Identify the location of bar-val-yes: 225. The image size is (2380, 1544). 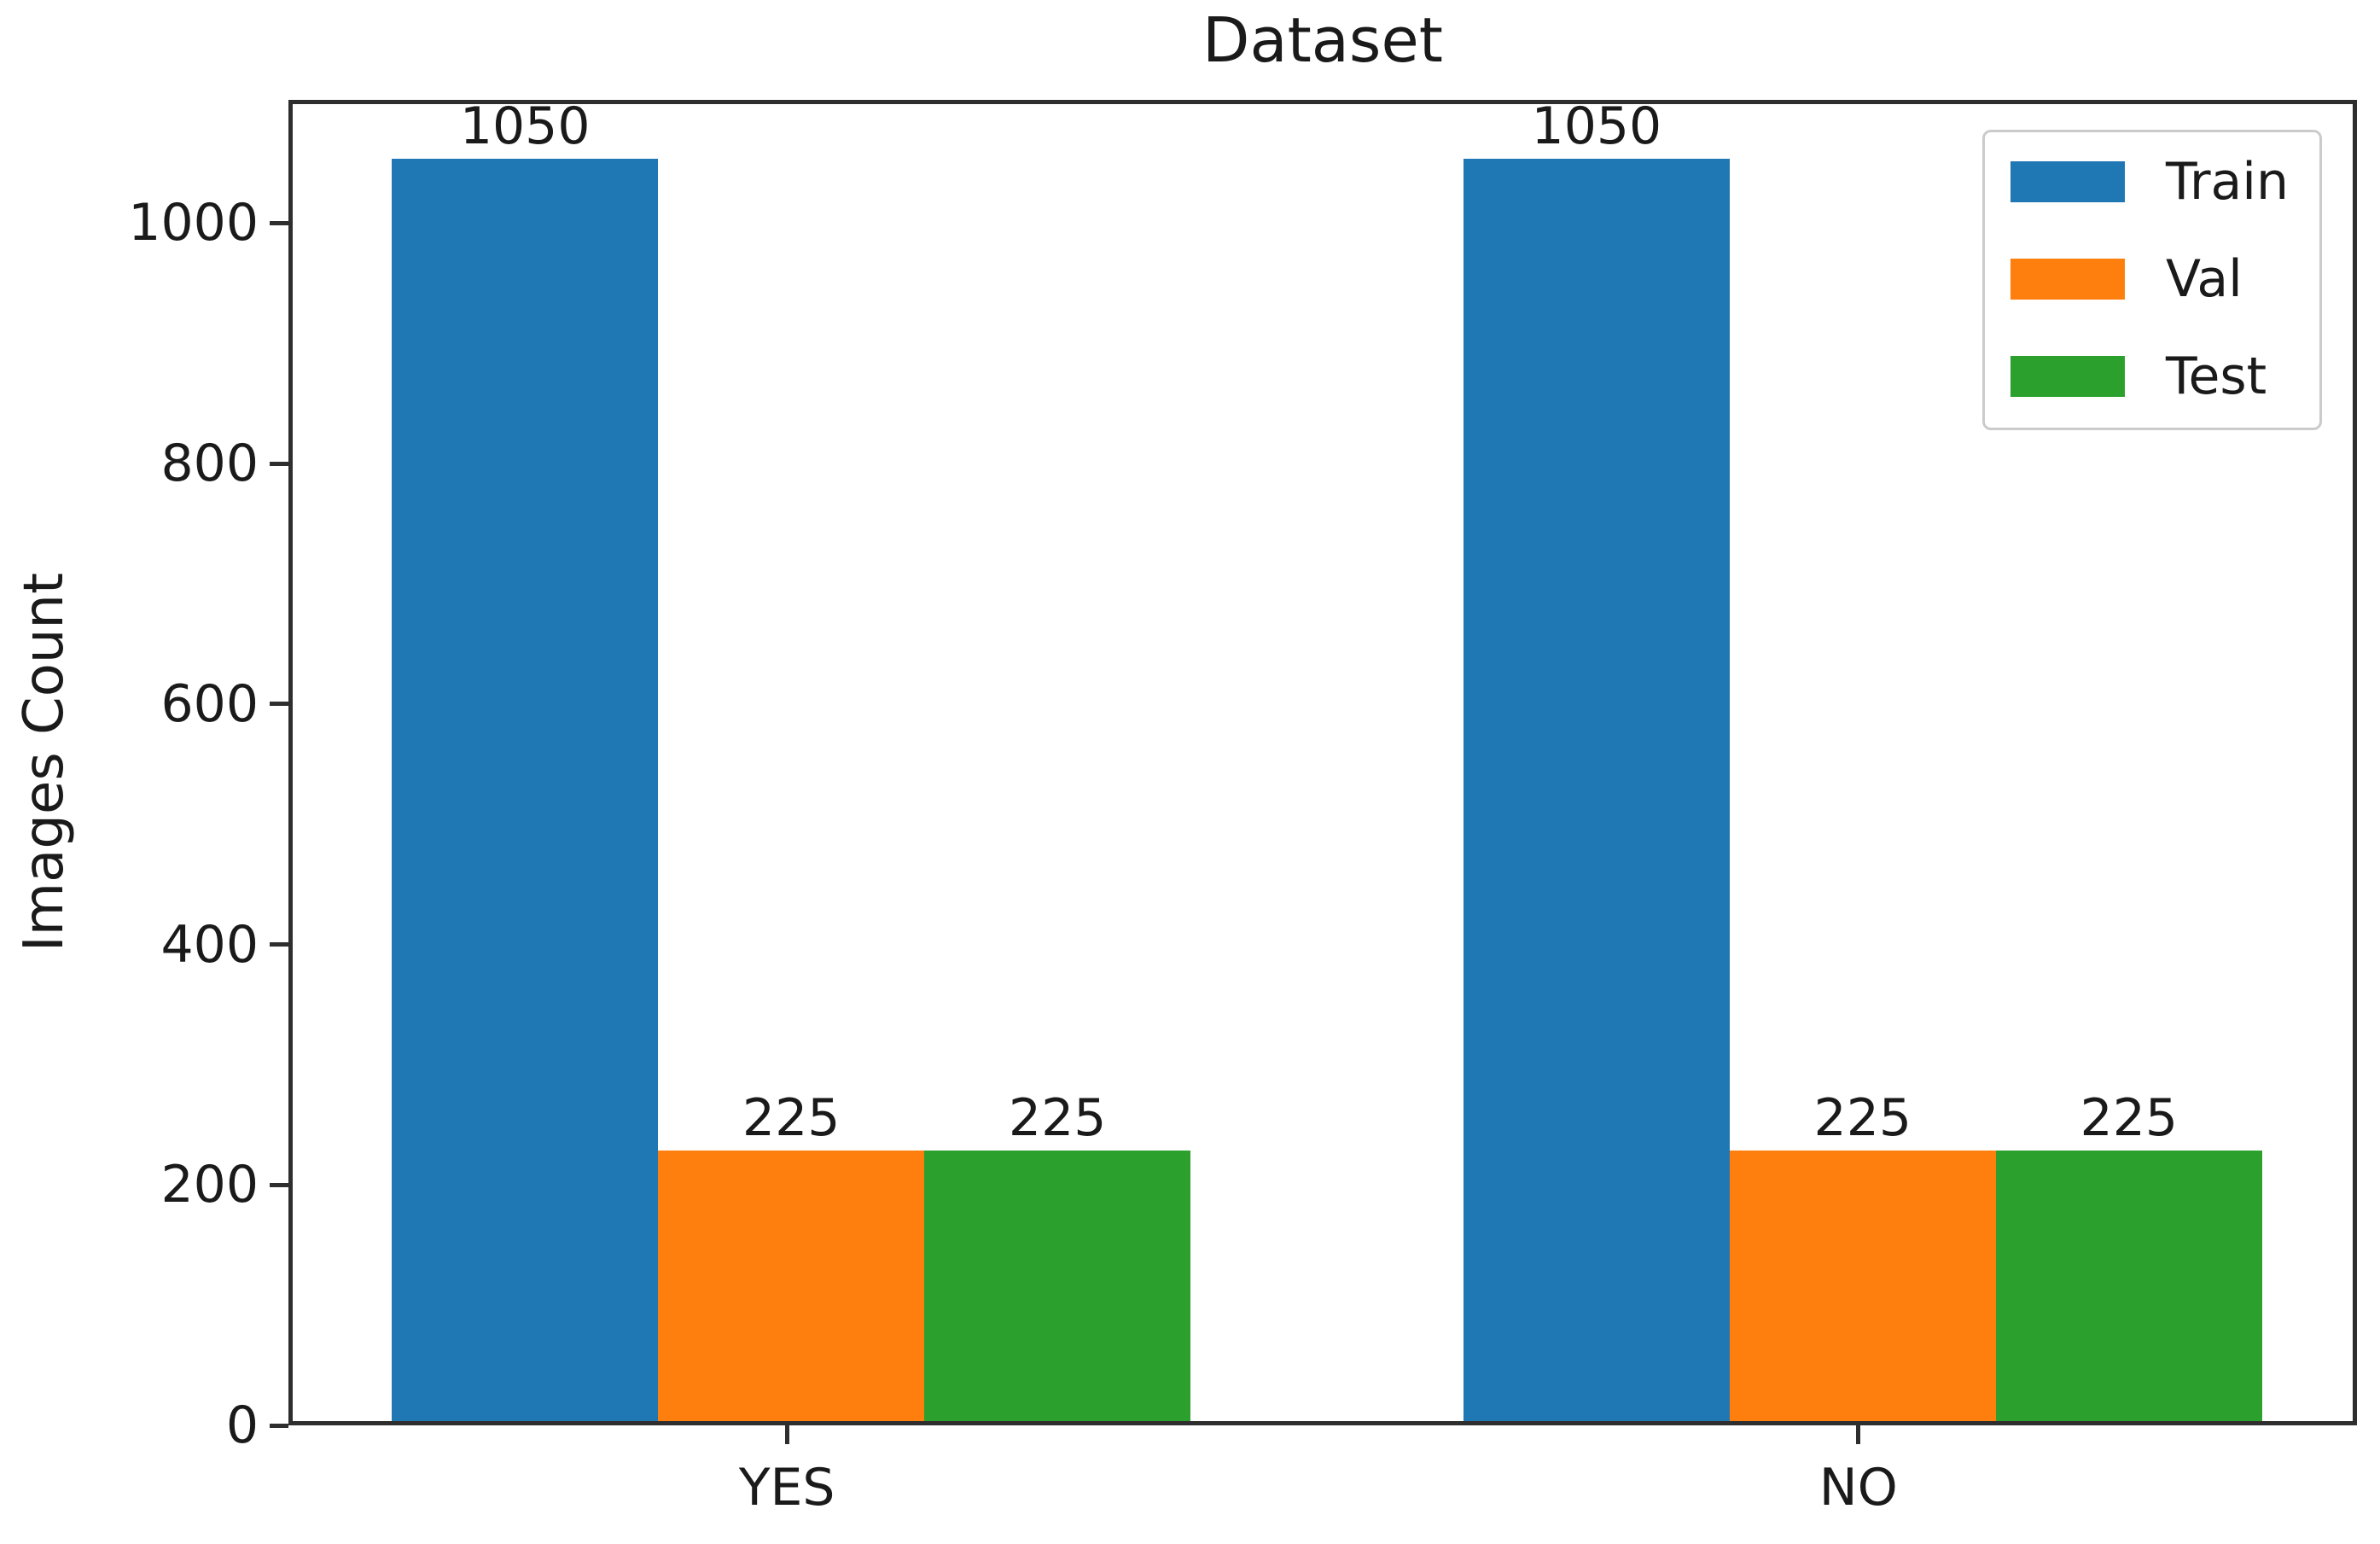
(792, 1256).